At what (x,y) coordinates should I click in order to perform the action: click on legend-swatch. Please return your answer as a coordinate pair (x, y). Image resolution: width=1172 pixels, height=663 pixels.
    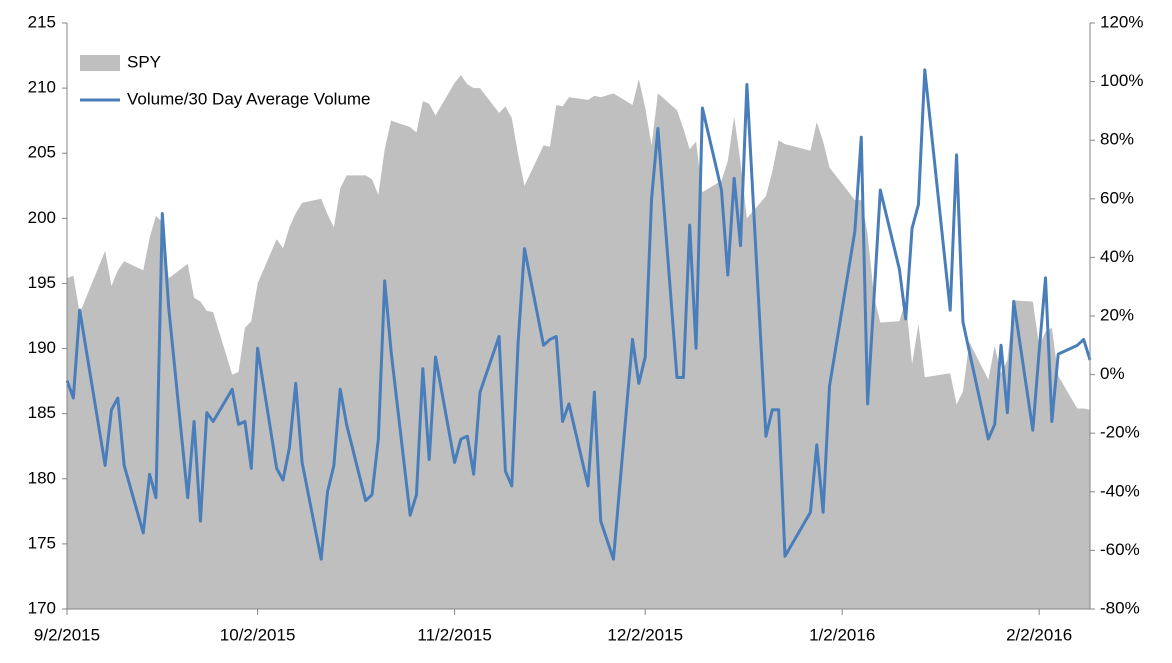
    Looking at the image, I should click on (100, 63).